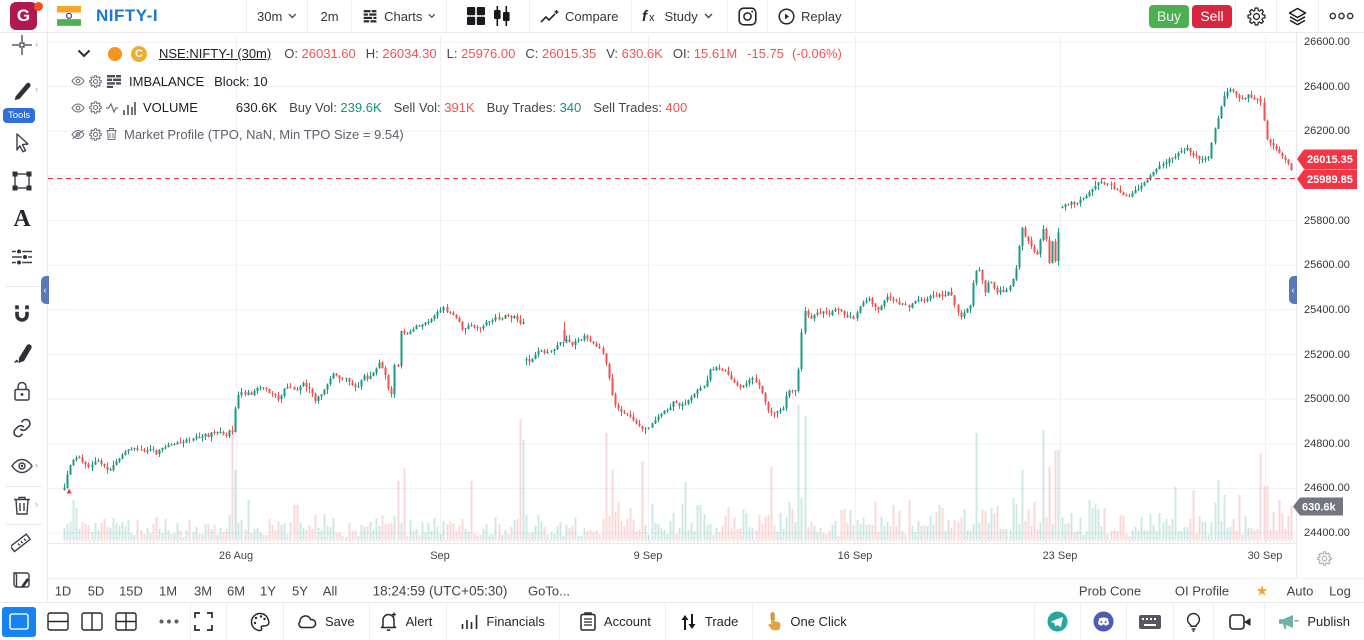 The width and height of the screenshot is (1364, 640). What do you see at coordinates (1265, 556) in the screenshot?
I see `svg-text: 30 Sep` at bounding box center [1265, 556].